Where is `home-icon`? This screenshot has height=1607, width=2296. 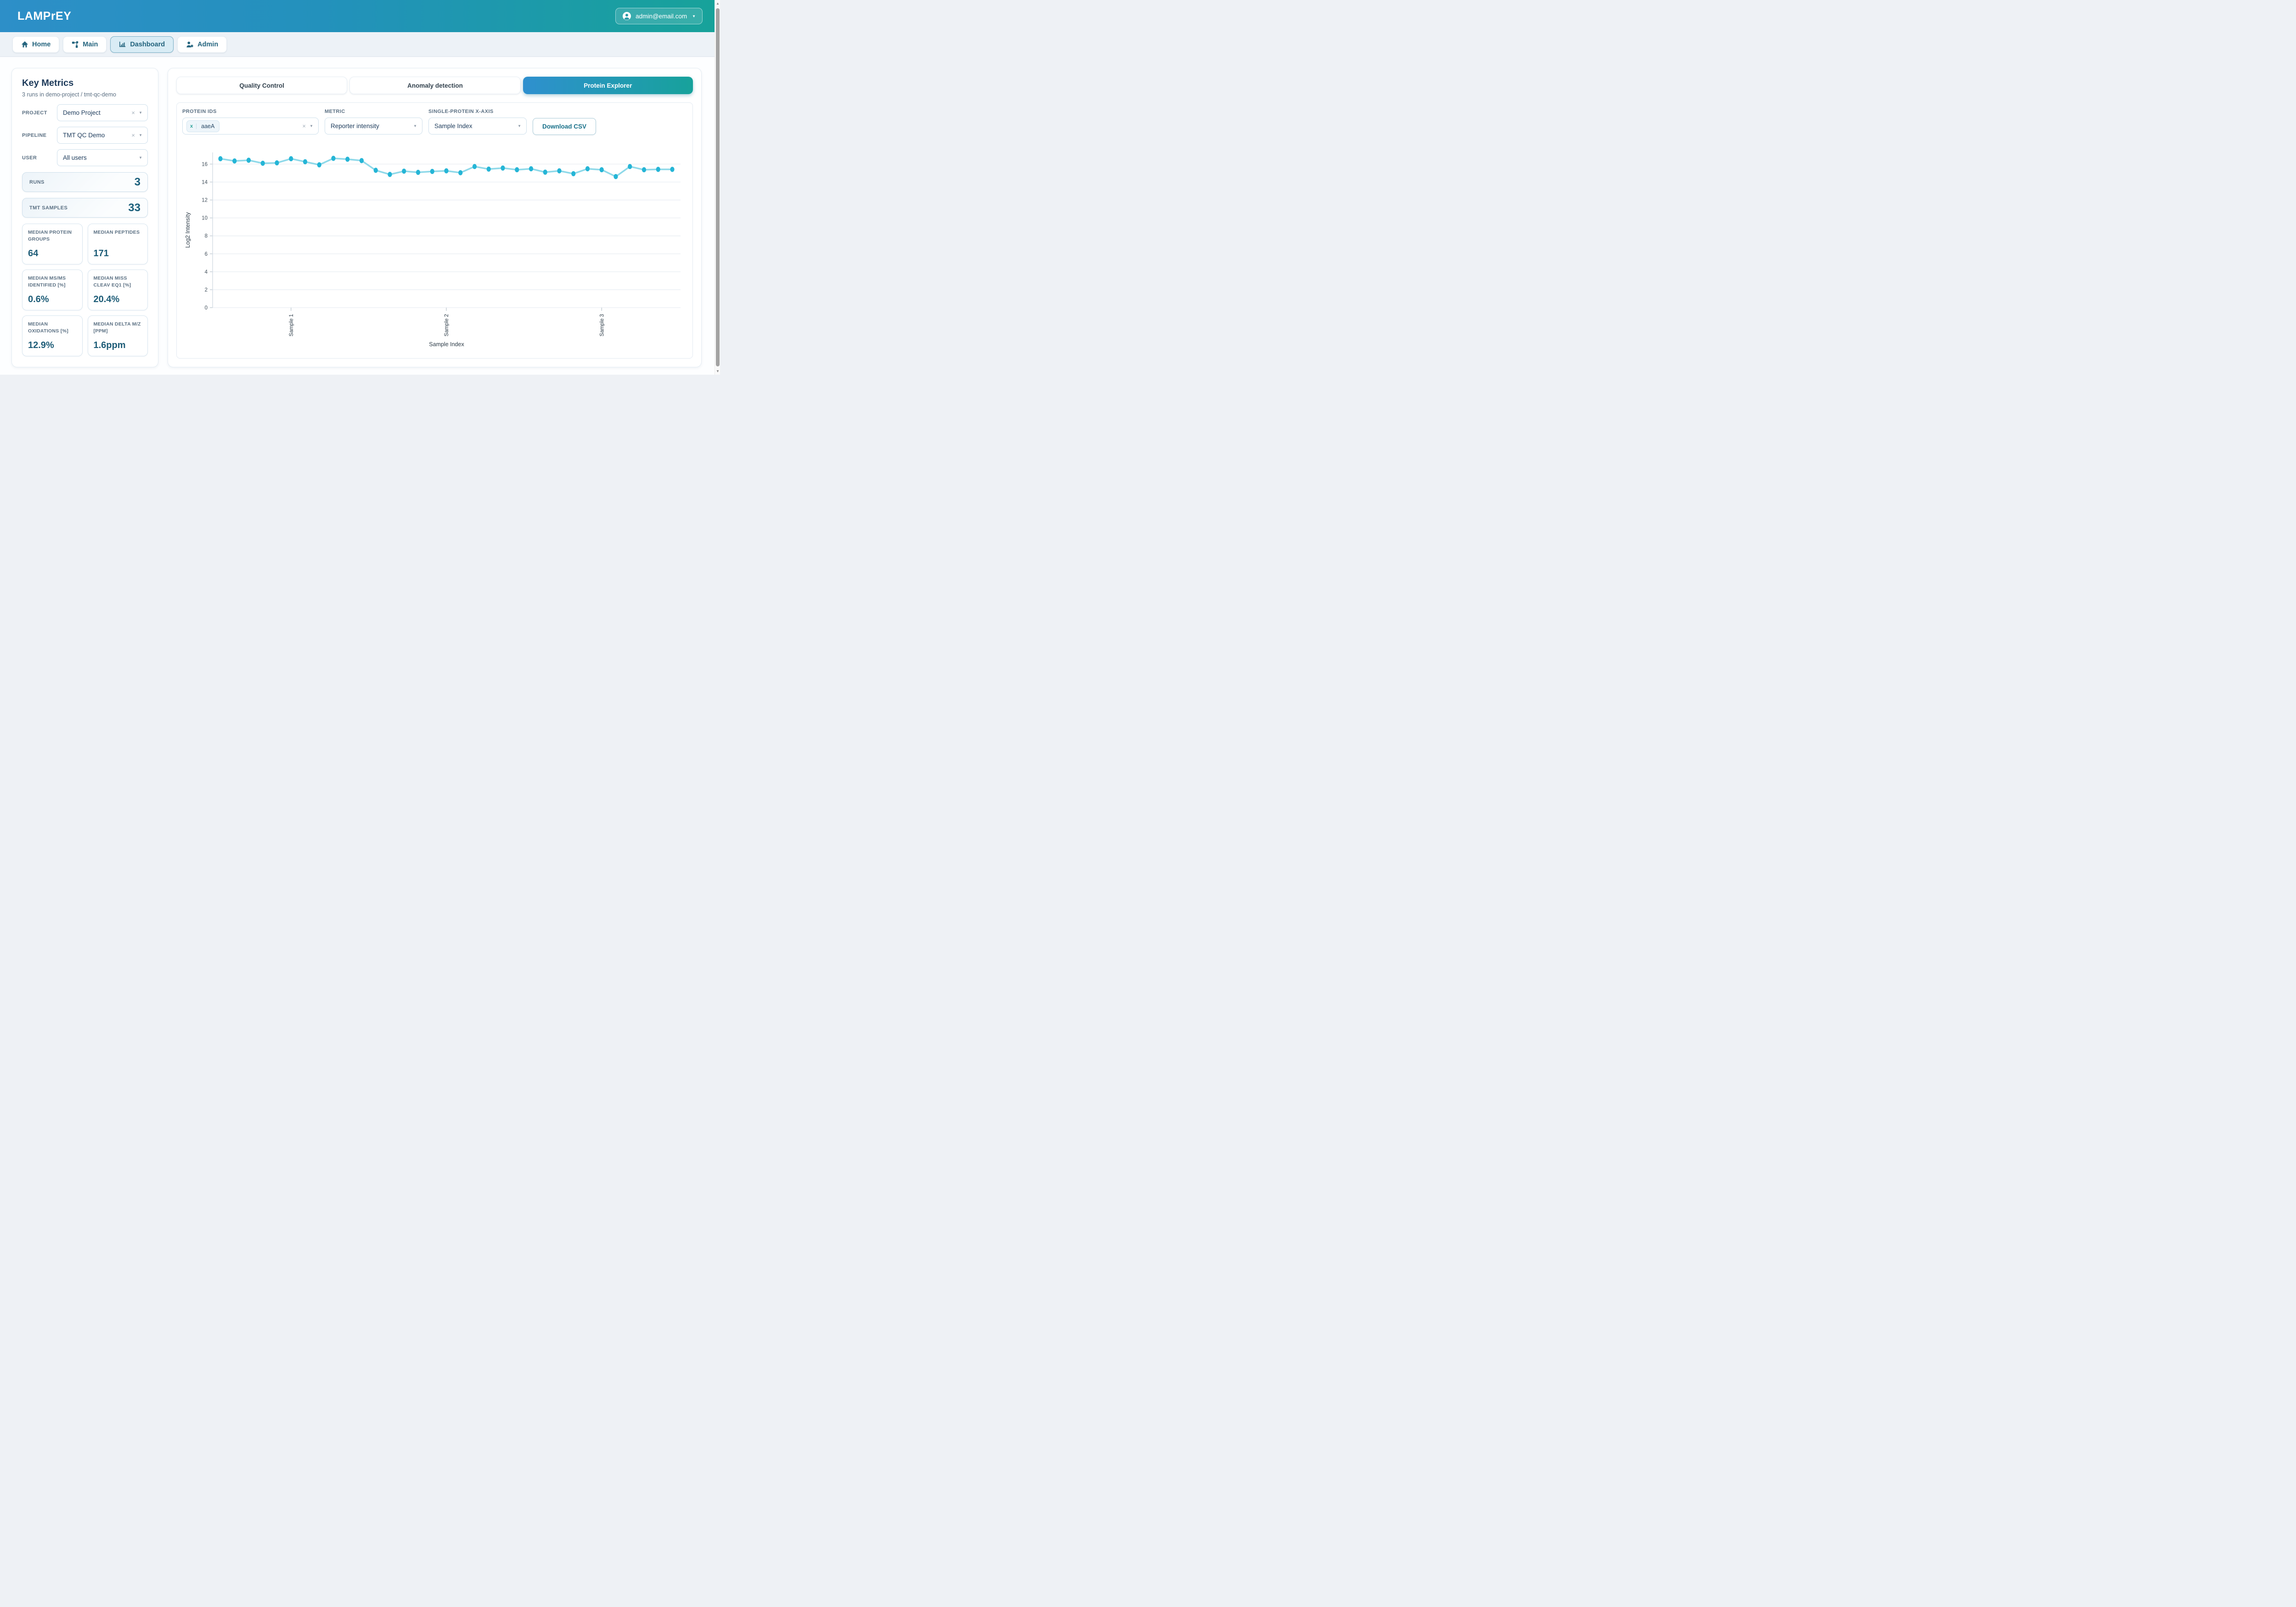 home-icon is located at coordinates (25, 44).